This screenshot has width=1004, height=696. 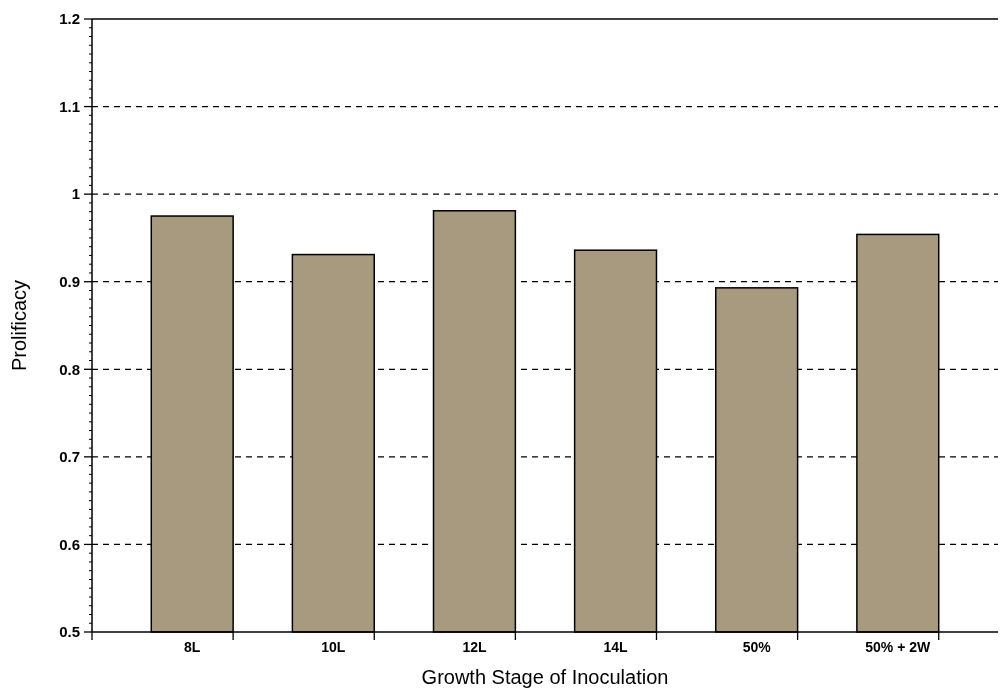 What do you see at coordinates (333, 647) in the screenshot?
I see `x-tick-label: 10L` at bounding box center [333, 647].